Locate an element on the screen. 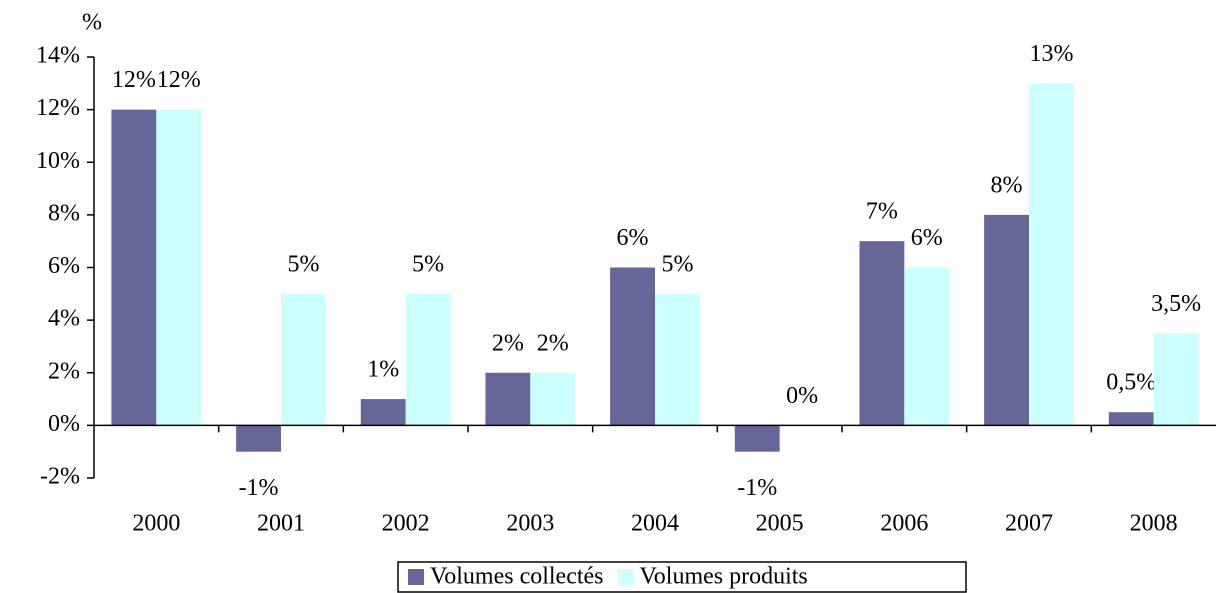  y-tick-label: 8% is located at coordinates (64, 213).